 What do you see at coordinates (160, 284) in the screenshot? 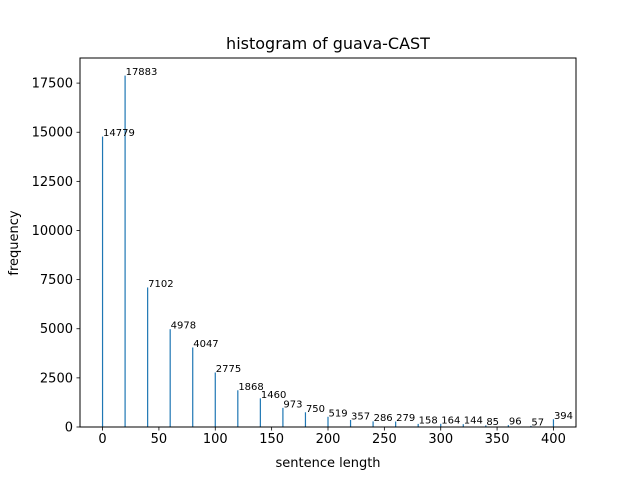
I see `value-label-40: 7102` at bounding box center [160, 284].